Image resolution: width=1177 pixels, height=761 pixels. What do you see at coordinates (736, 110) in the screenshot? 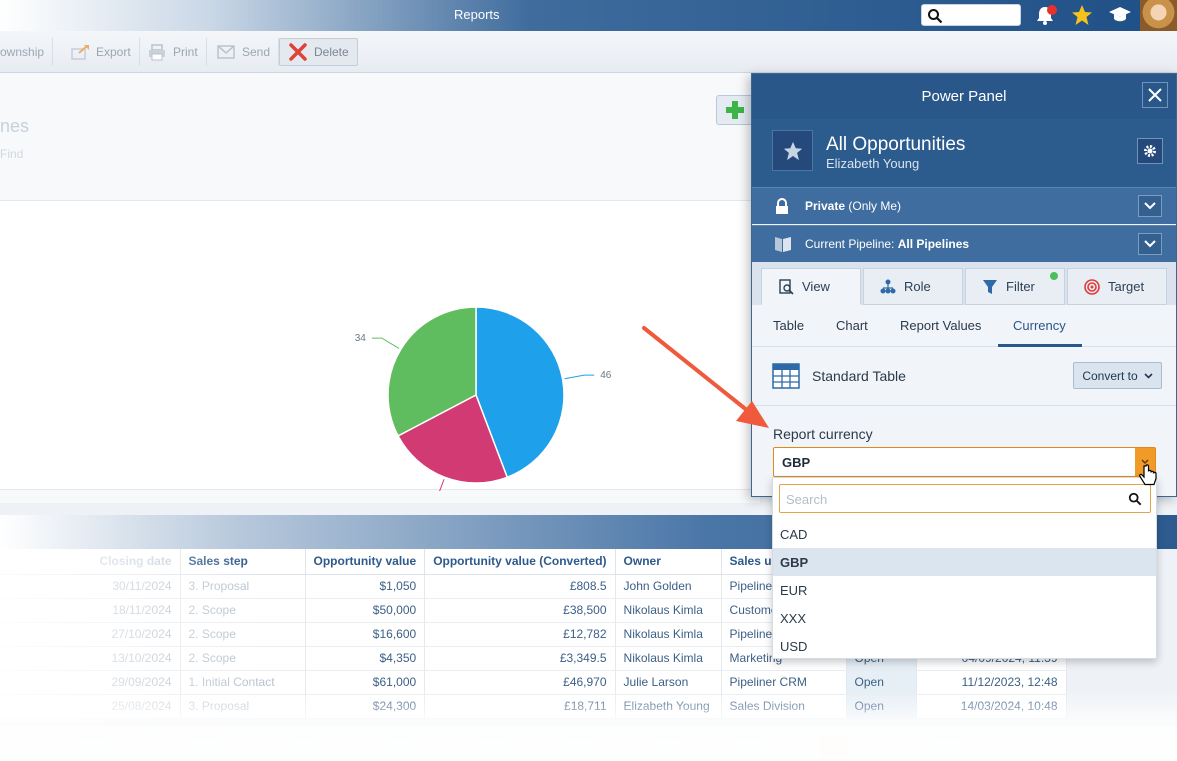
I see `add-button` at bounding box center [736, 110].